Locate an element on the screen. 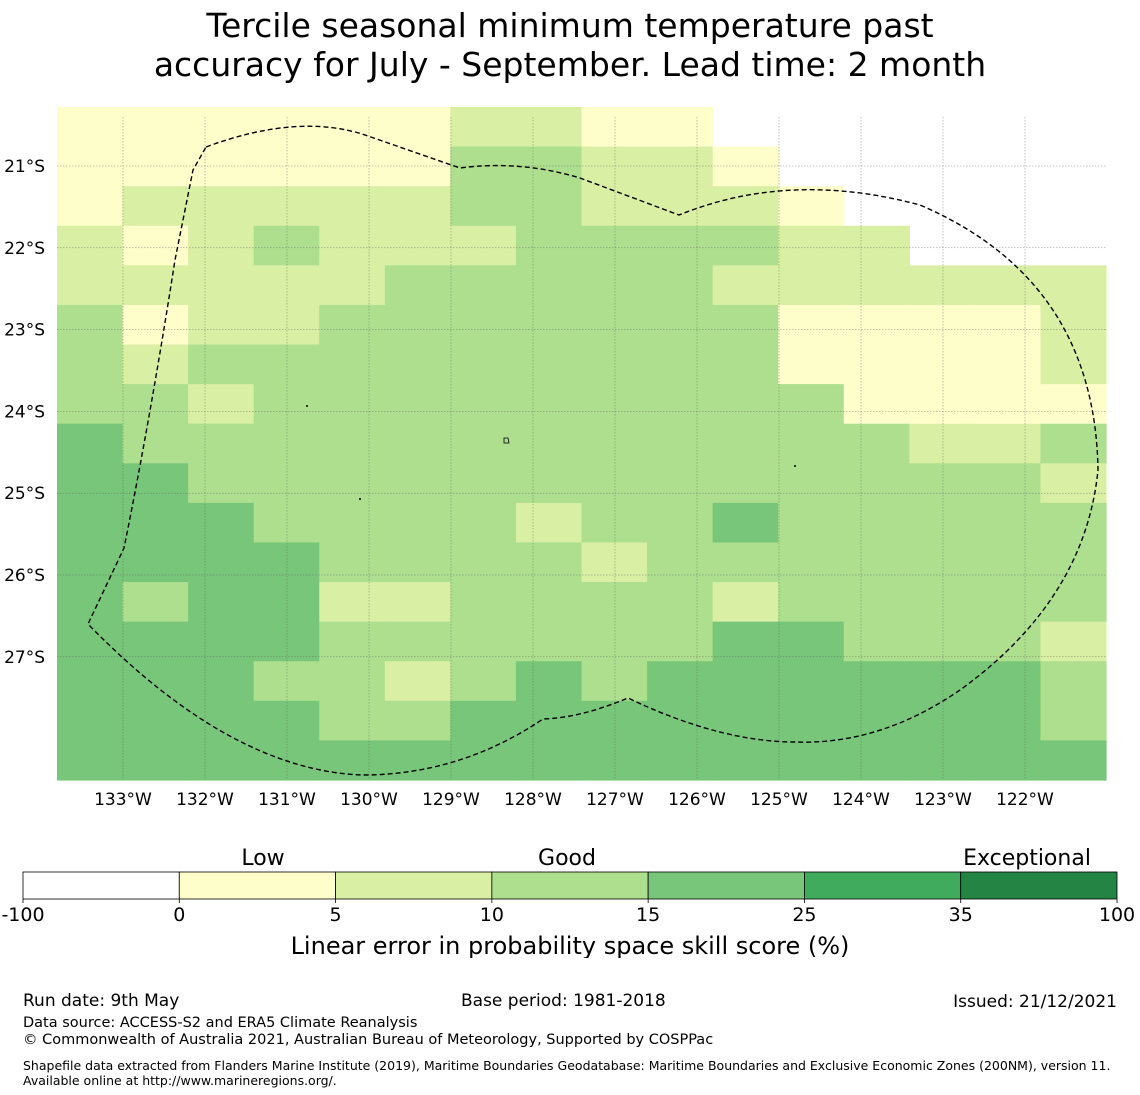 Image resolution: width=1140 pixels, height=1095 pixels. colorbar-category-label: Exceptional is located at coordinates (1027, 858).